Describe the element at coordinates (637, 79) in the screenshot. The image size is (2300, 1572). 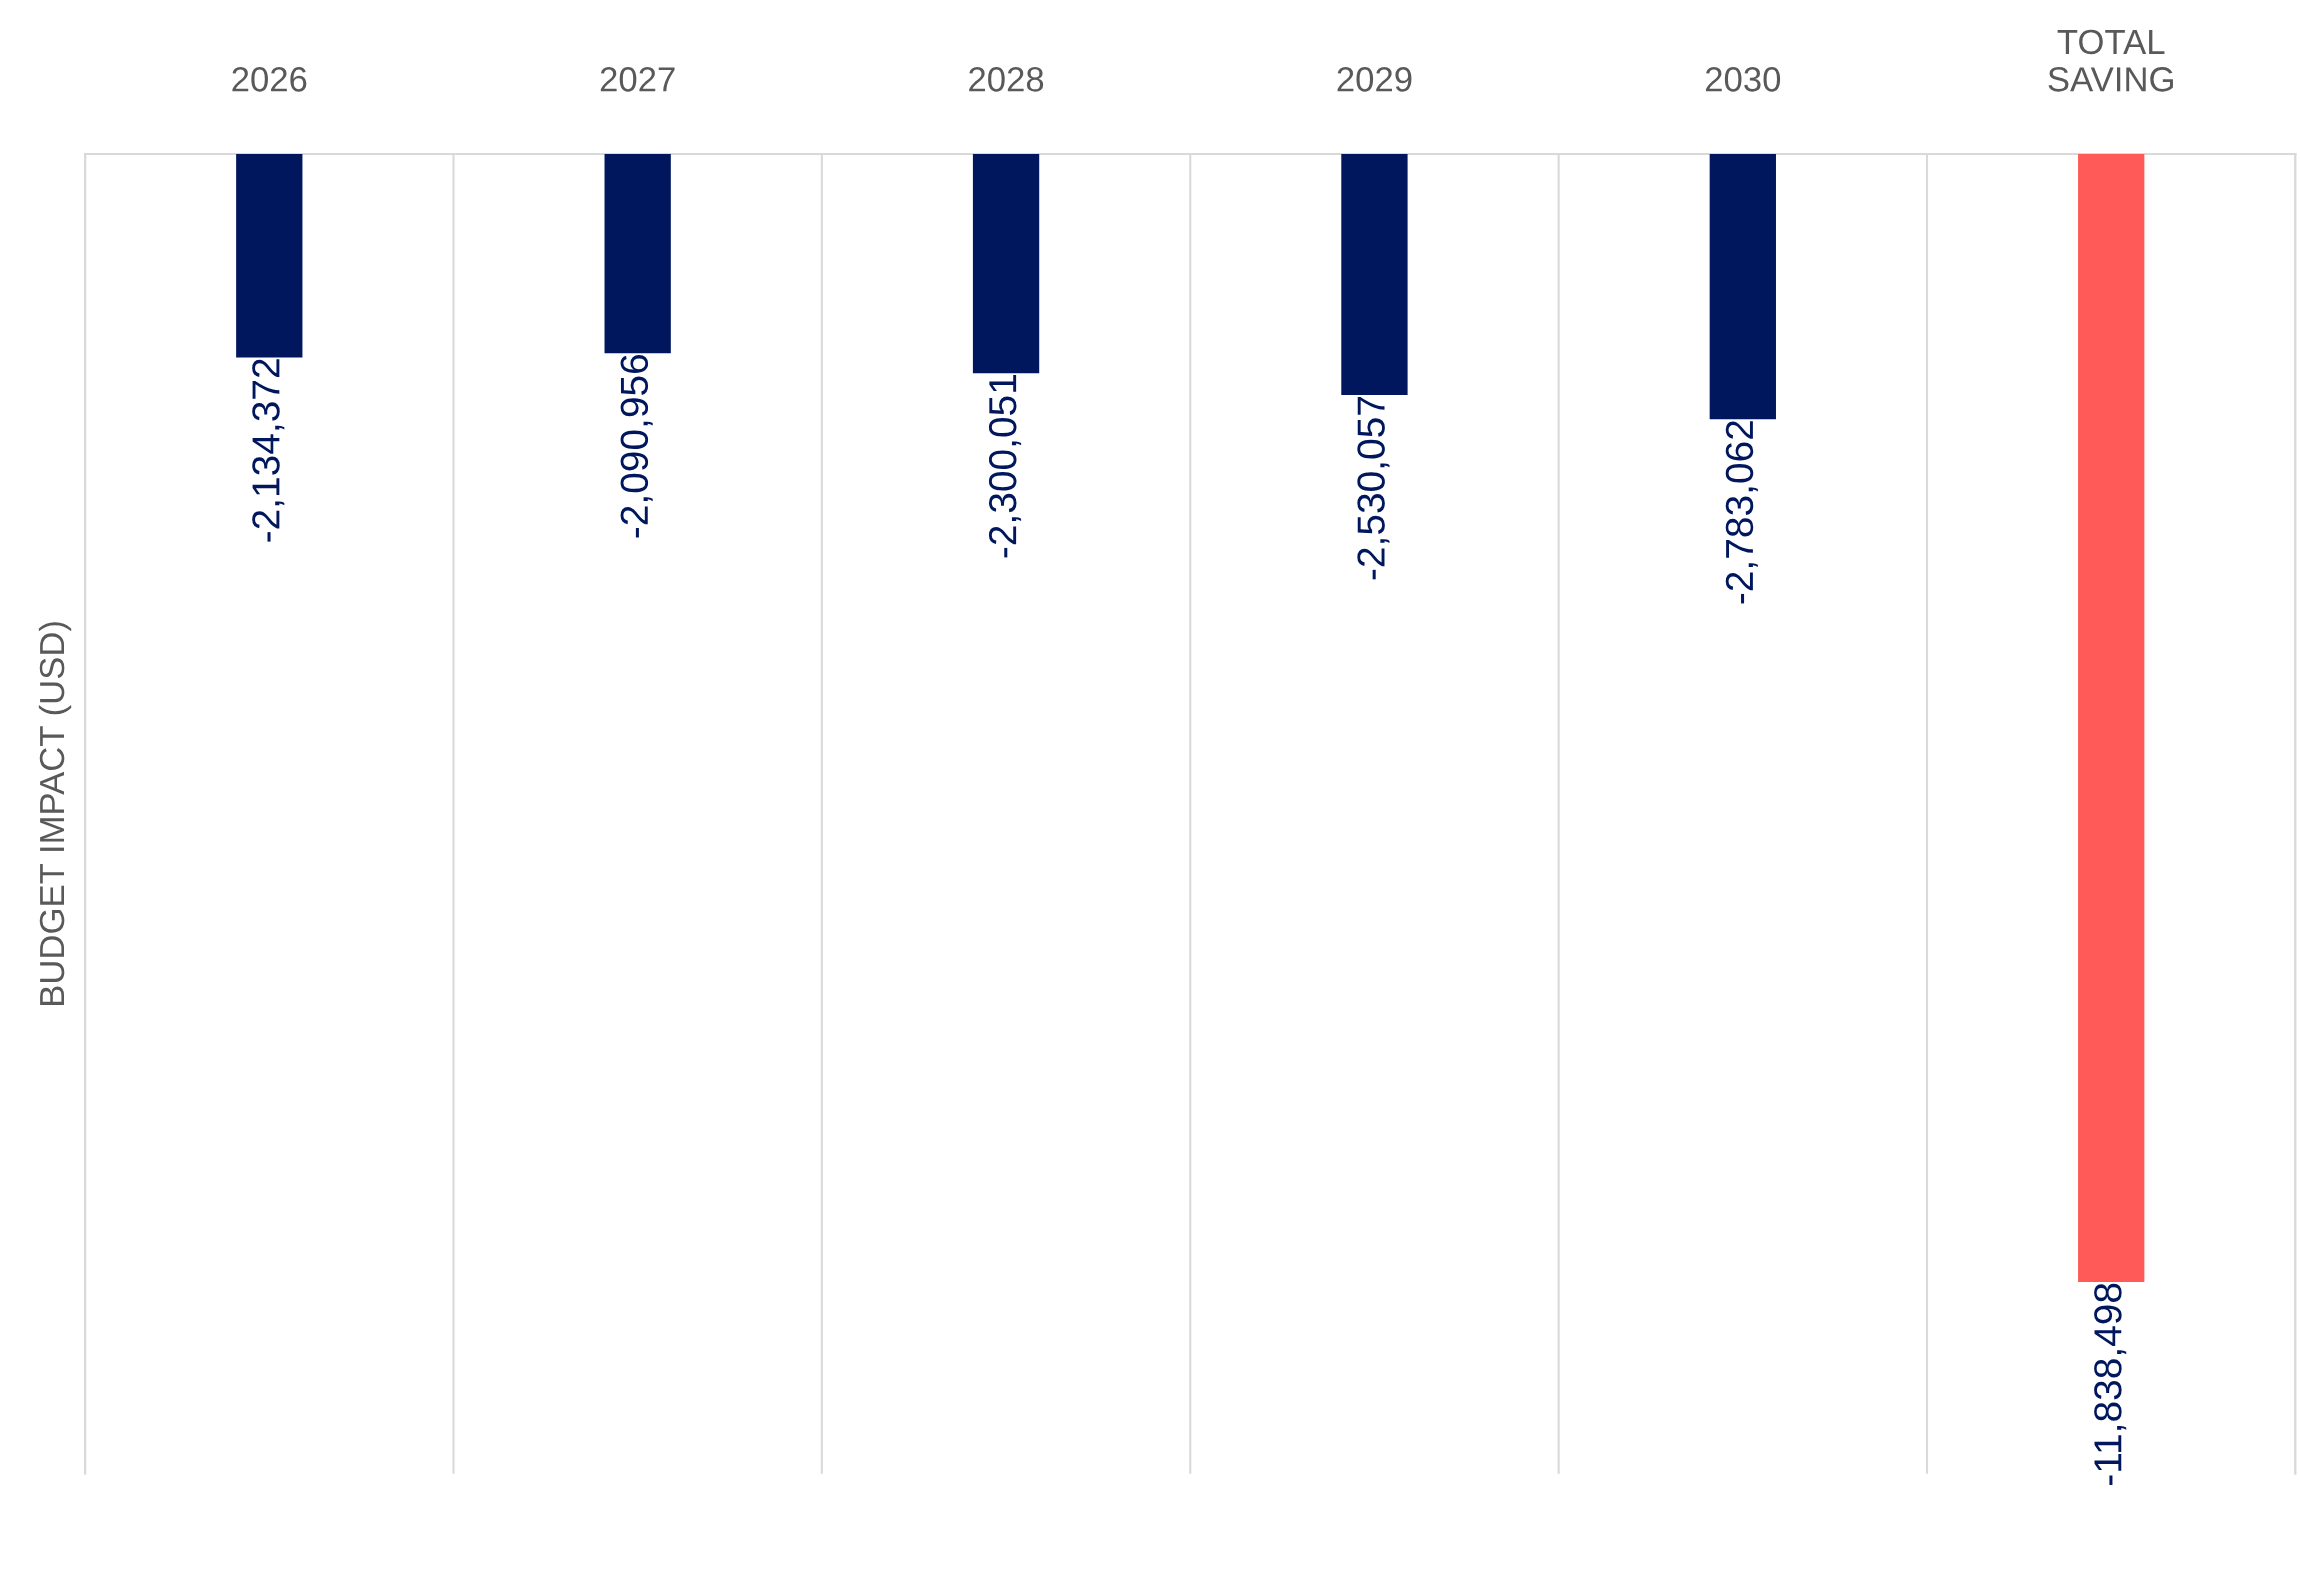
I see `x-tick-label: 2027` at that location.